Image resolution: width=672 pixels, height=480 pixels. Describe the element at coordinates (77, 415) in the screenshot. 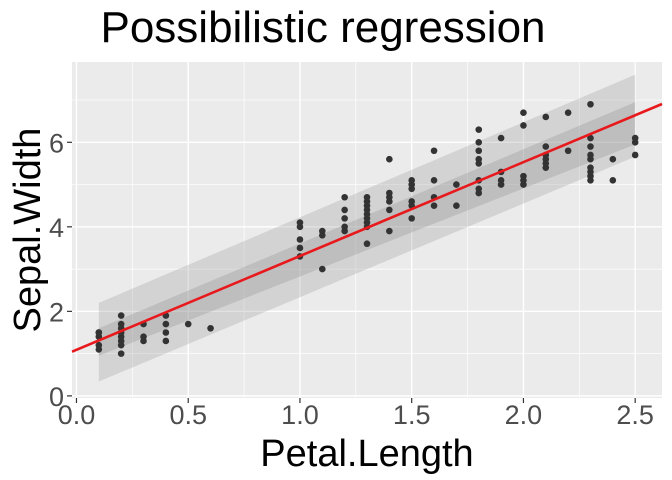

I see `x-tick-label: 0.0` at that location.